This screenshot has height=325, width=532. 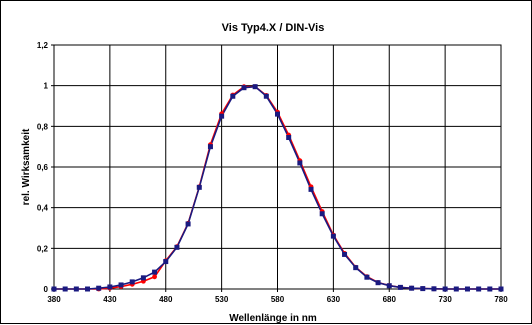 What do you see at coordinates (43, 126) in the screenshot?
I see `y-tick-label: 0,8` at bounding box center [43, 126].